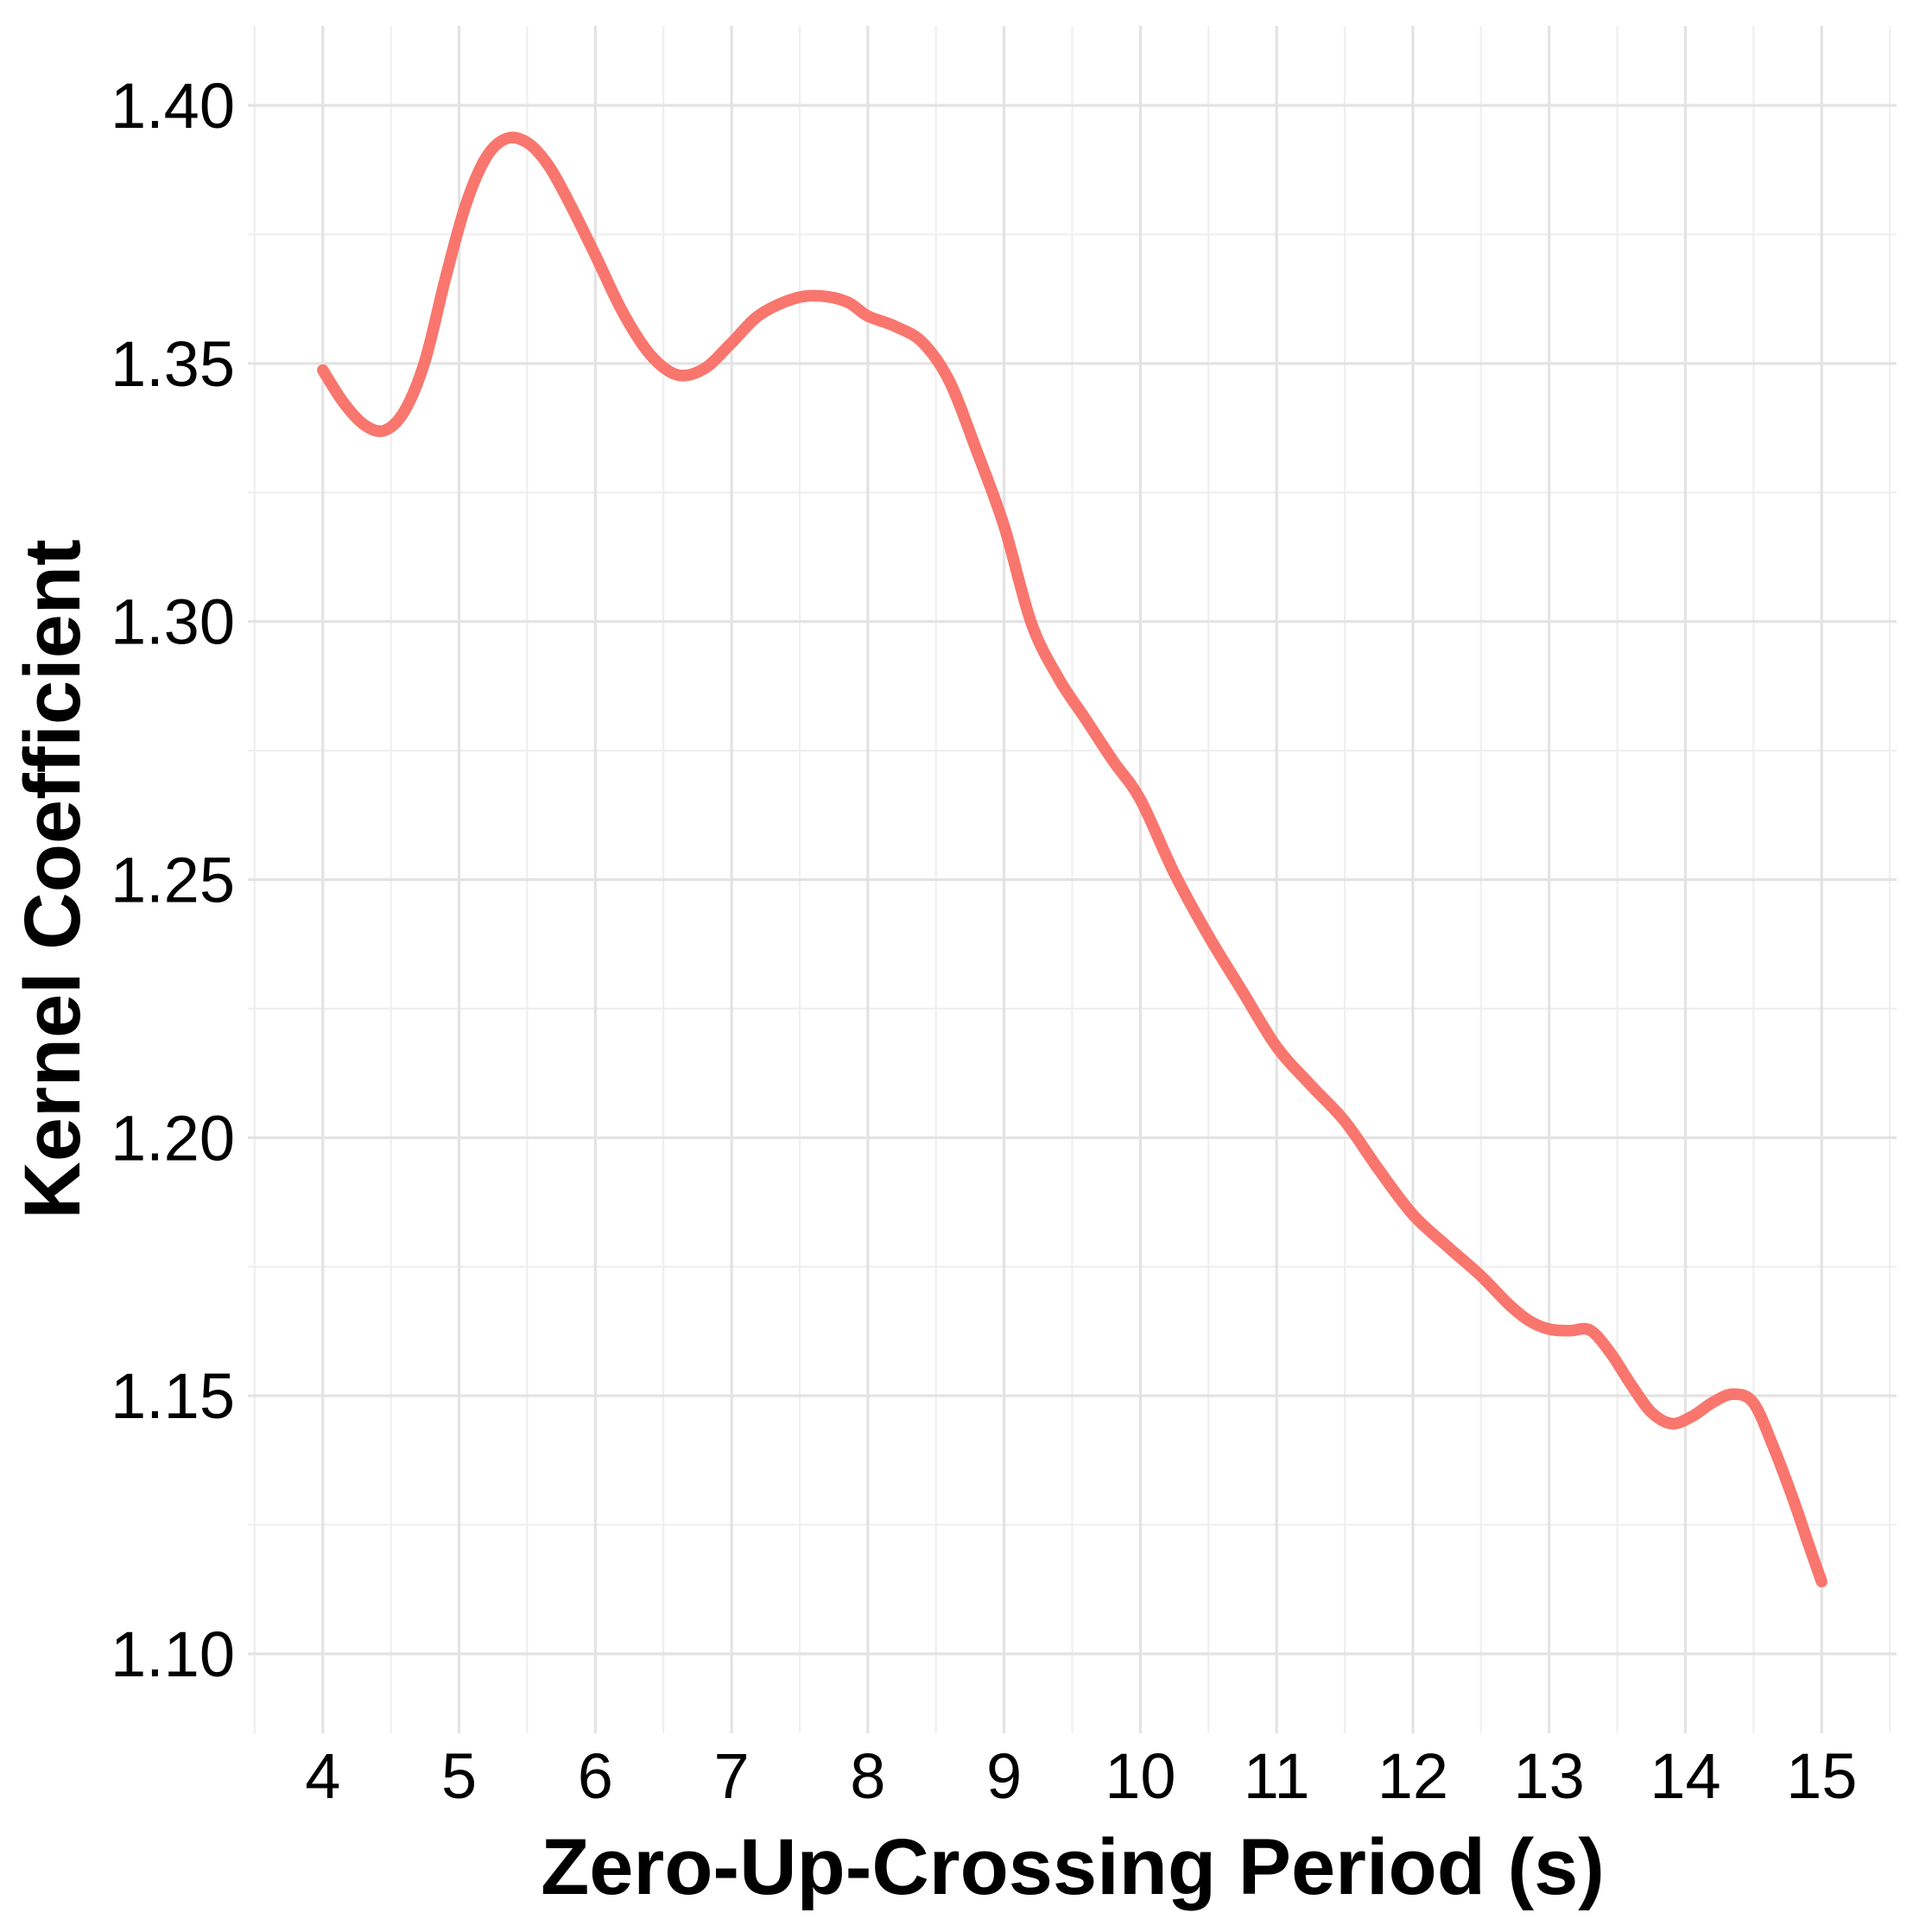 The image size is (1932, 1919). I want to click on x-tick-label: 12, so click(1413, 1776).